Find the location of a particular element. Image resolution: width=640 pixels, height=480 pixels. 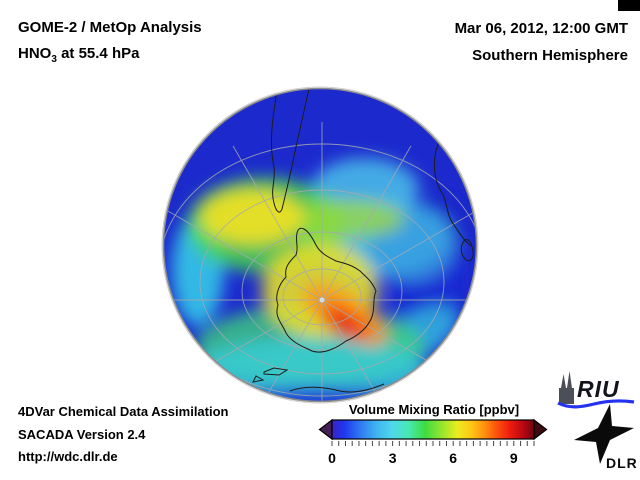

colorbar: Volume Mixing Ratio [ppbv] 0 3 6 9 is located at coordinates (436, 435).